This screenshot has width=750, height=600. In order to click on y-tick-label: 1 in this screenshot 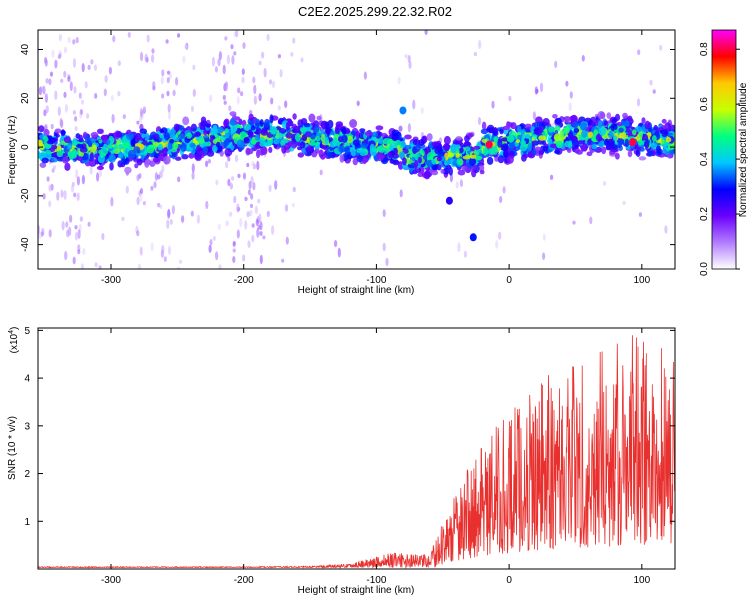, I will do `click(27, 522)`.